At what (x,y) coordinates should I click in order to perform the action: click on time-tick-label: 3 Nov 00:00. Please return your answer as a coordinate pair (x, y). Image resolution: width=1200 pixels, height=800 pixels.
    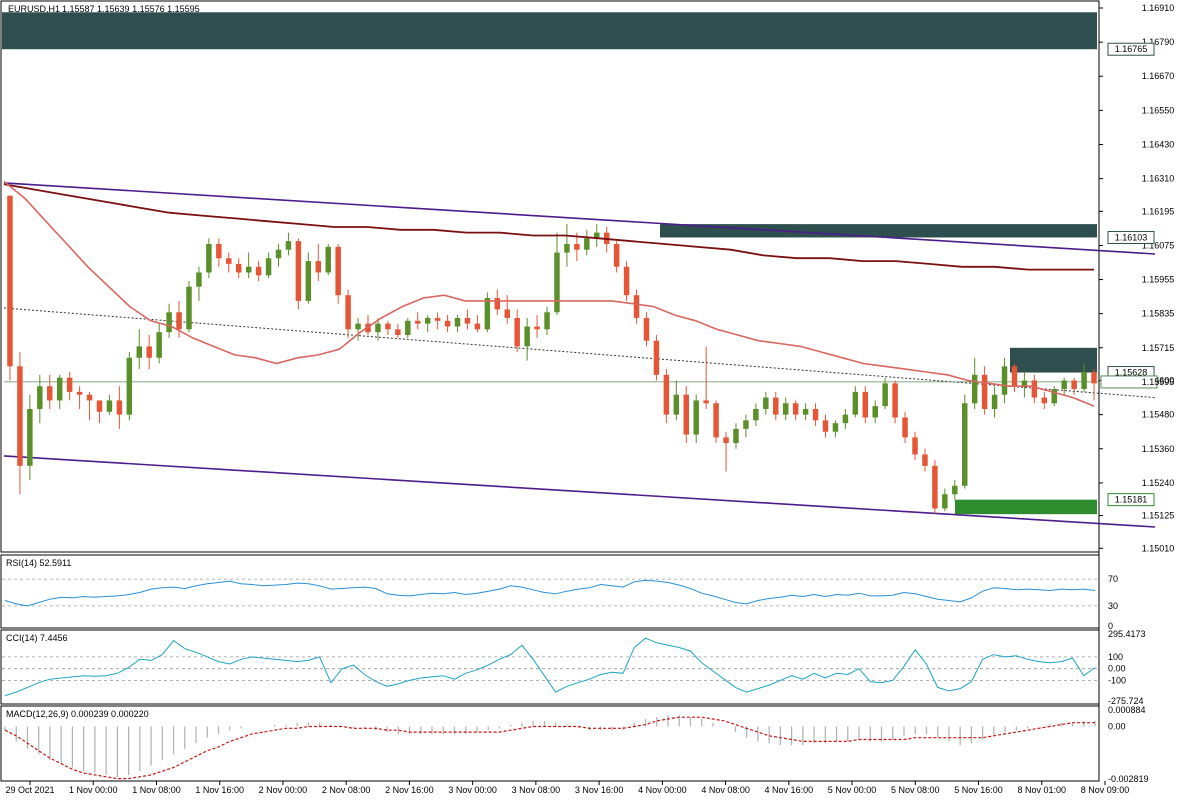
    Looking at the image, I should click on (472, 790).